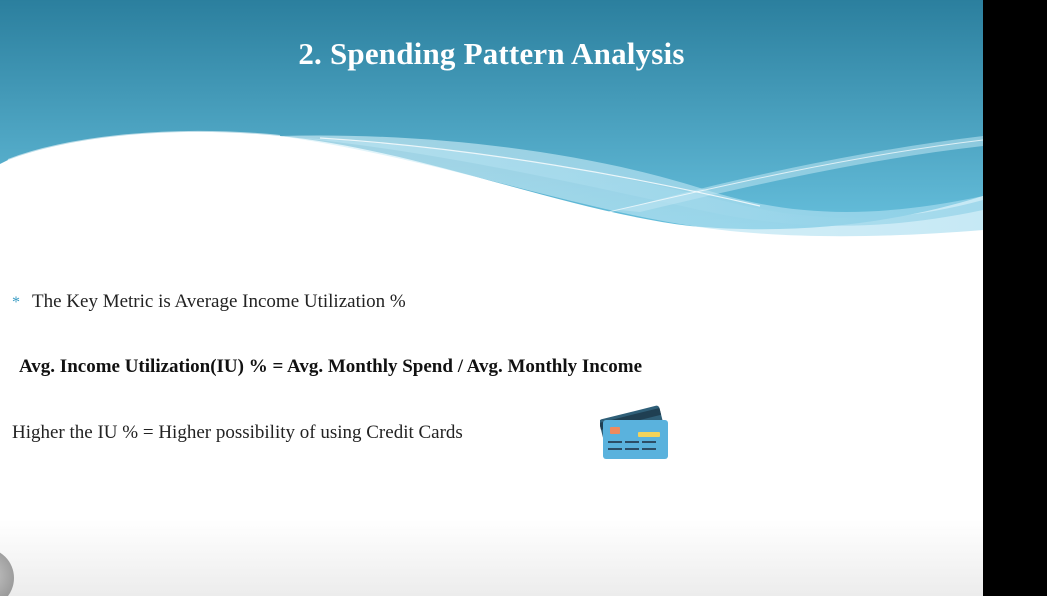 The width and height of the screenshot is (1047, 596). Describe the element at coordinates (491, 558) in the screenshot. I see `slide-bottom-shade` at that location.